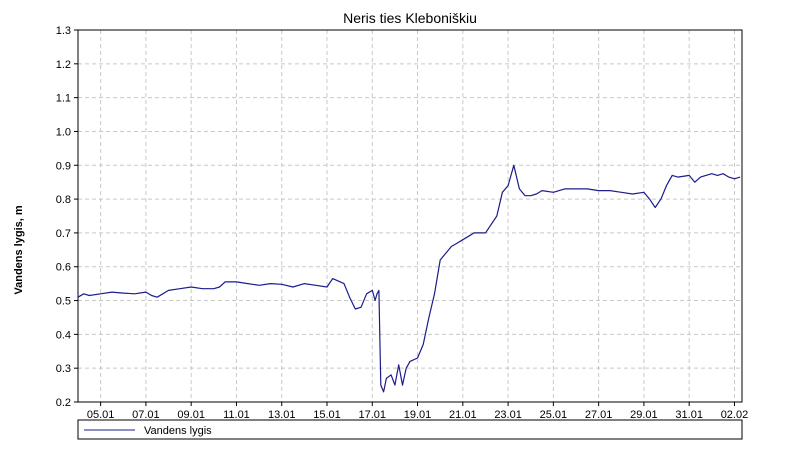 The image size is (800, 450). What do you see at coordinates (63, 200) in the screenshot?
I see `y-tick-label: 0.8` at bounding box center [63, 200].